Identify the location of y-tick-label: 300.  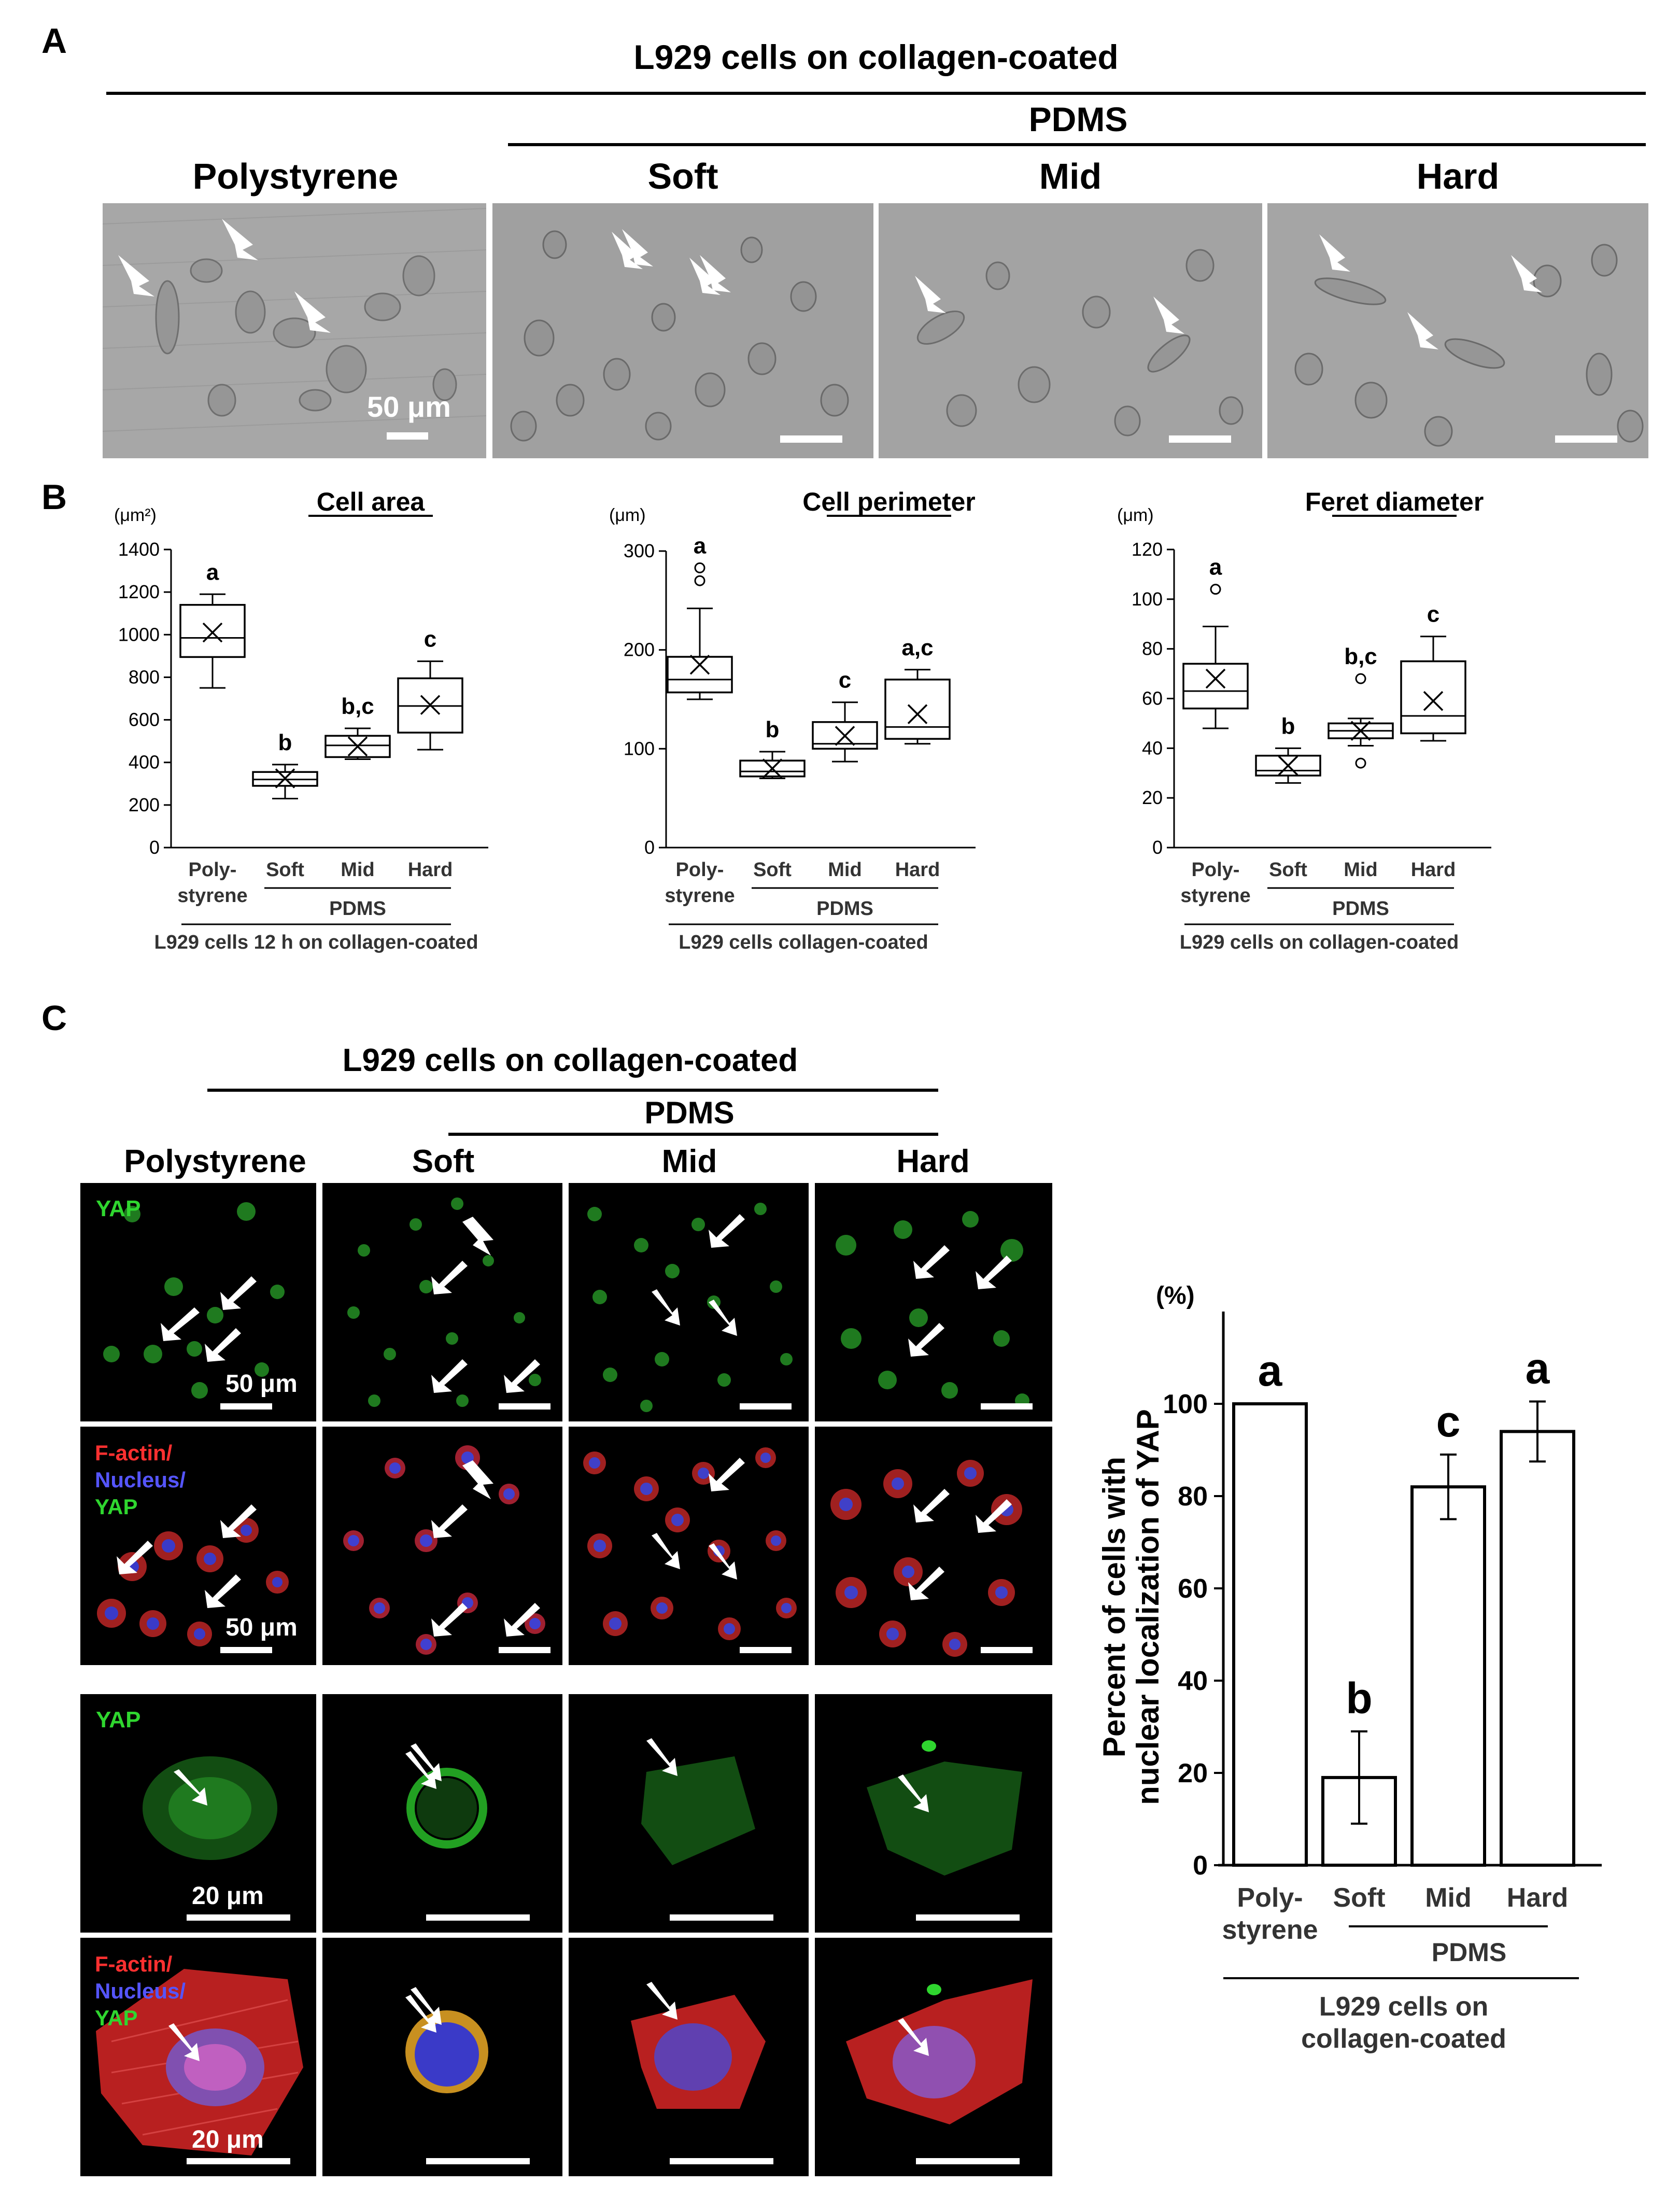
(640, 550).